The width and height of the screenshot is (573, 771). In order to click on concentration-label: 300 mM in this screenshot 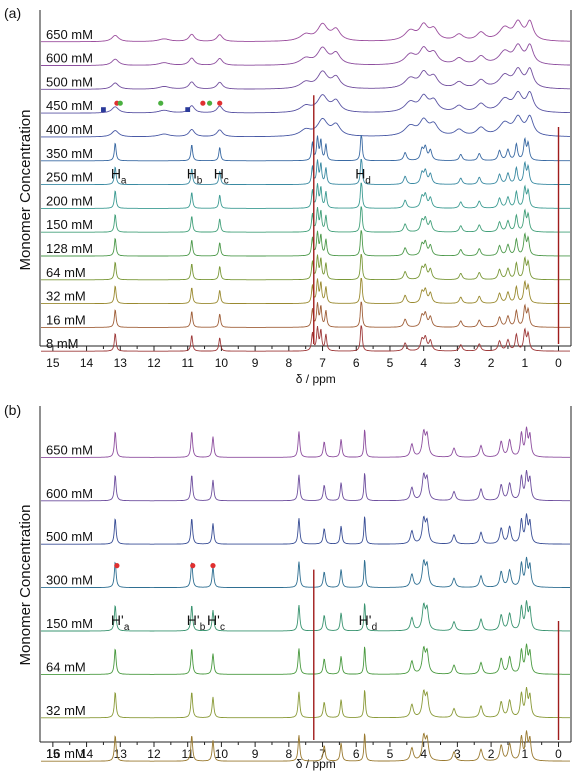, I will do `click(69, 580)`.